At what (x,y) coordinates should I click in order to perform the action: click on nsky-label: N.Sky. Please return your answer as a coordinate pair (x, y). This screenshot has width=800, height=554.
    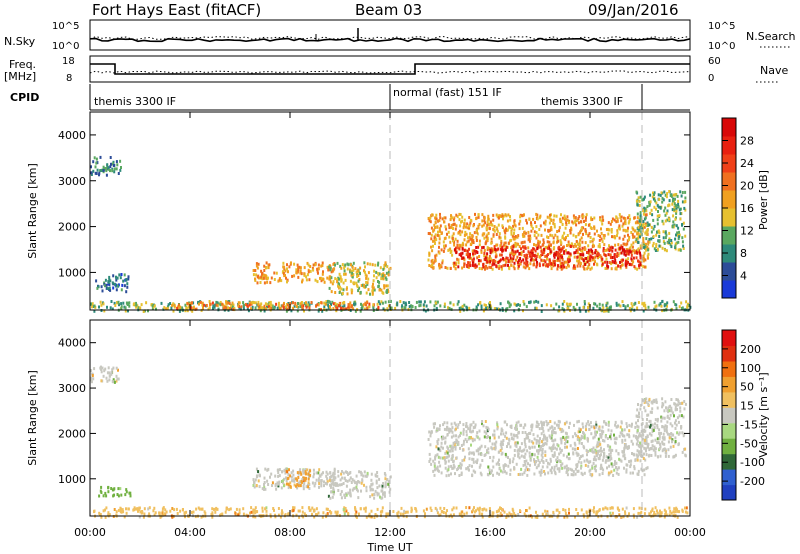
    Looking at the image, I should click on (20, 41).